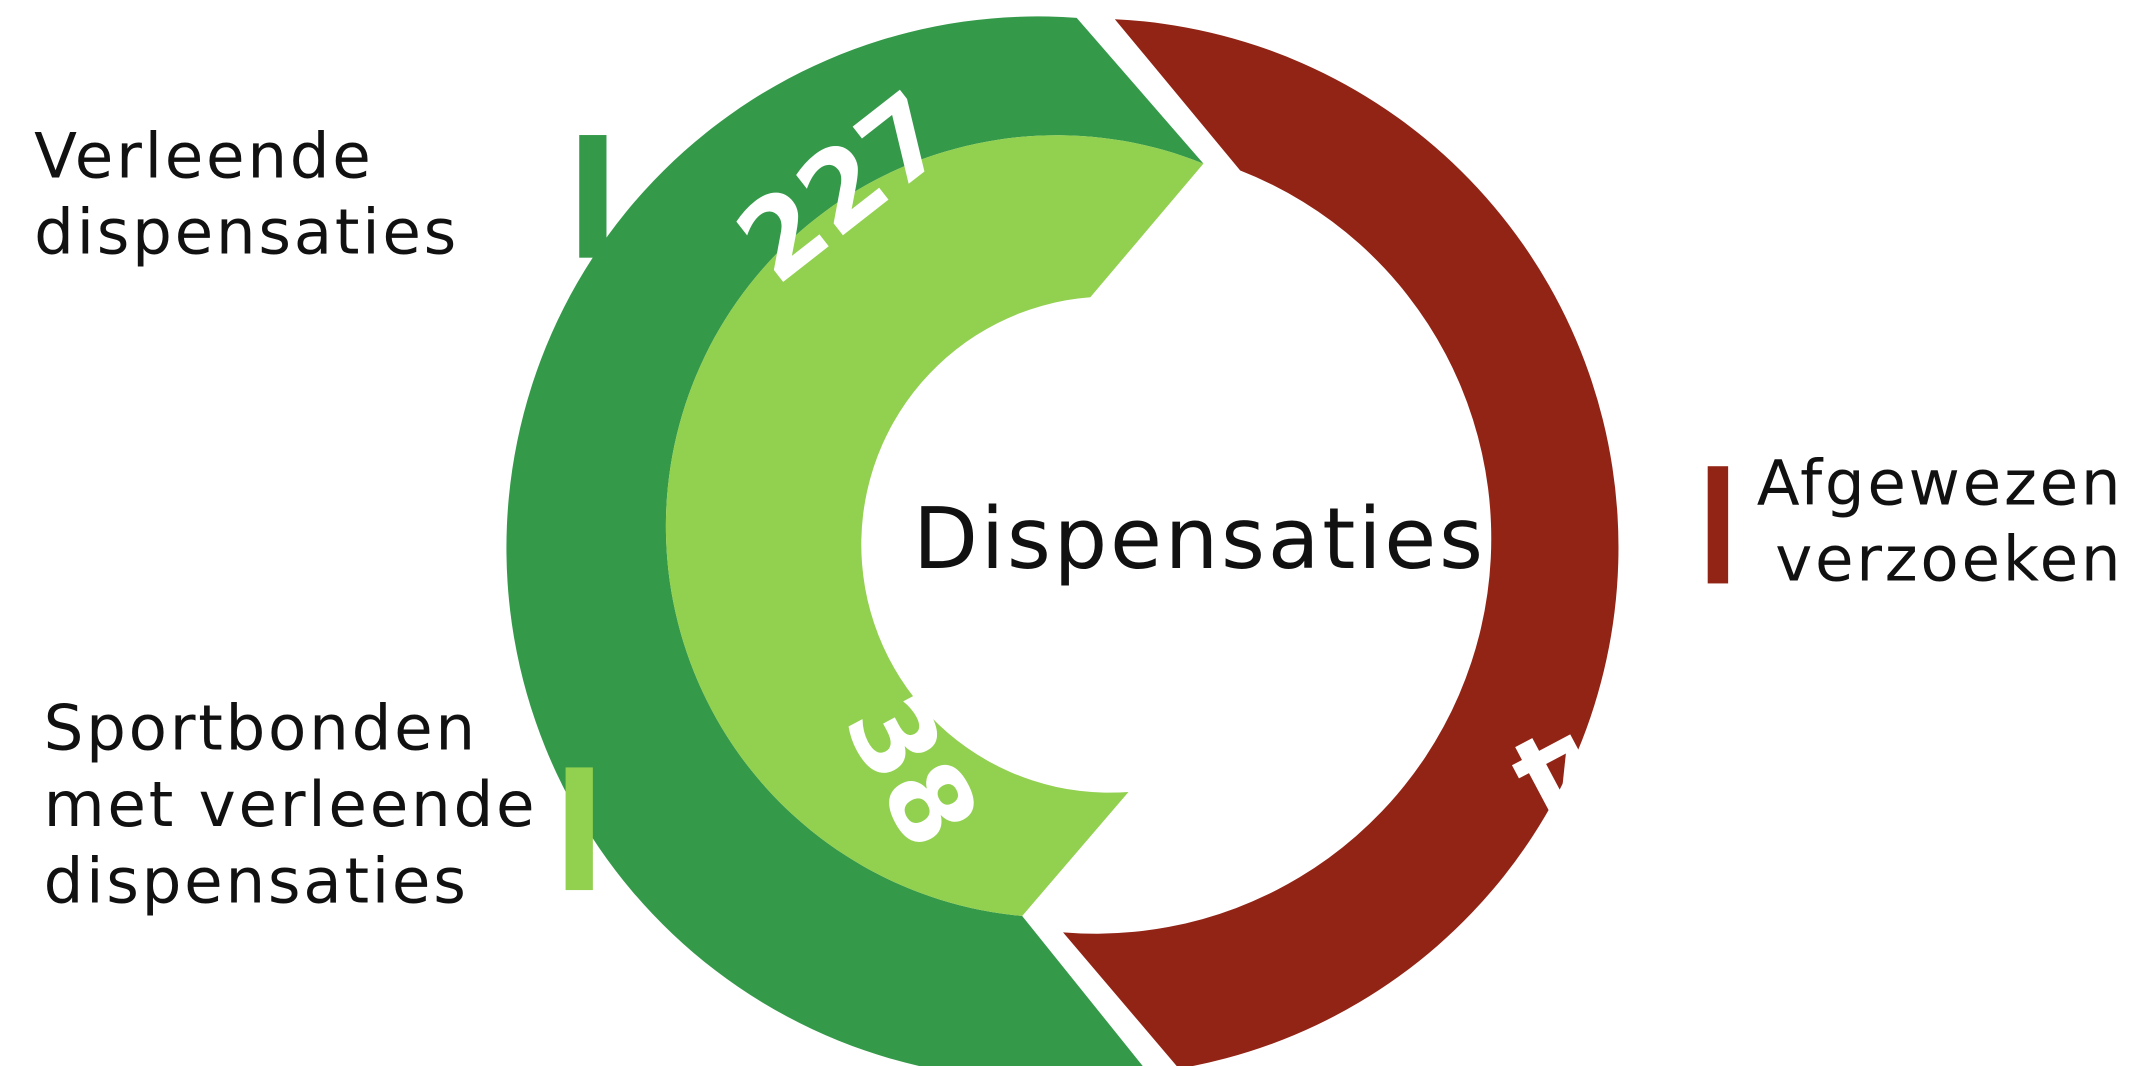  What do you see at coordinates (261, 728) in the screenshot?
I see `legend-label: Sportbonden` at bounding box center [261, 728].